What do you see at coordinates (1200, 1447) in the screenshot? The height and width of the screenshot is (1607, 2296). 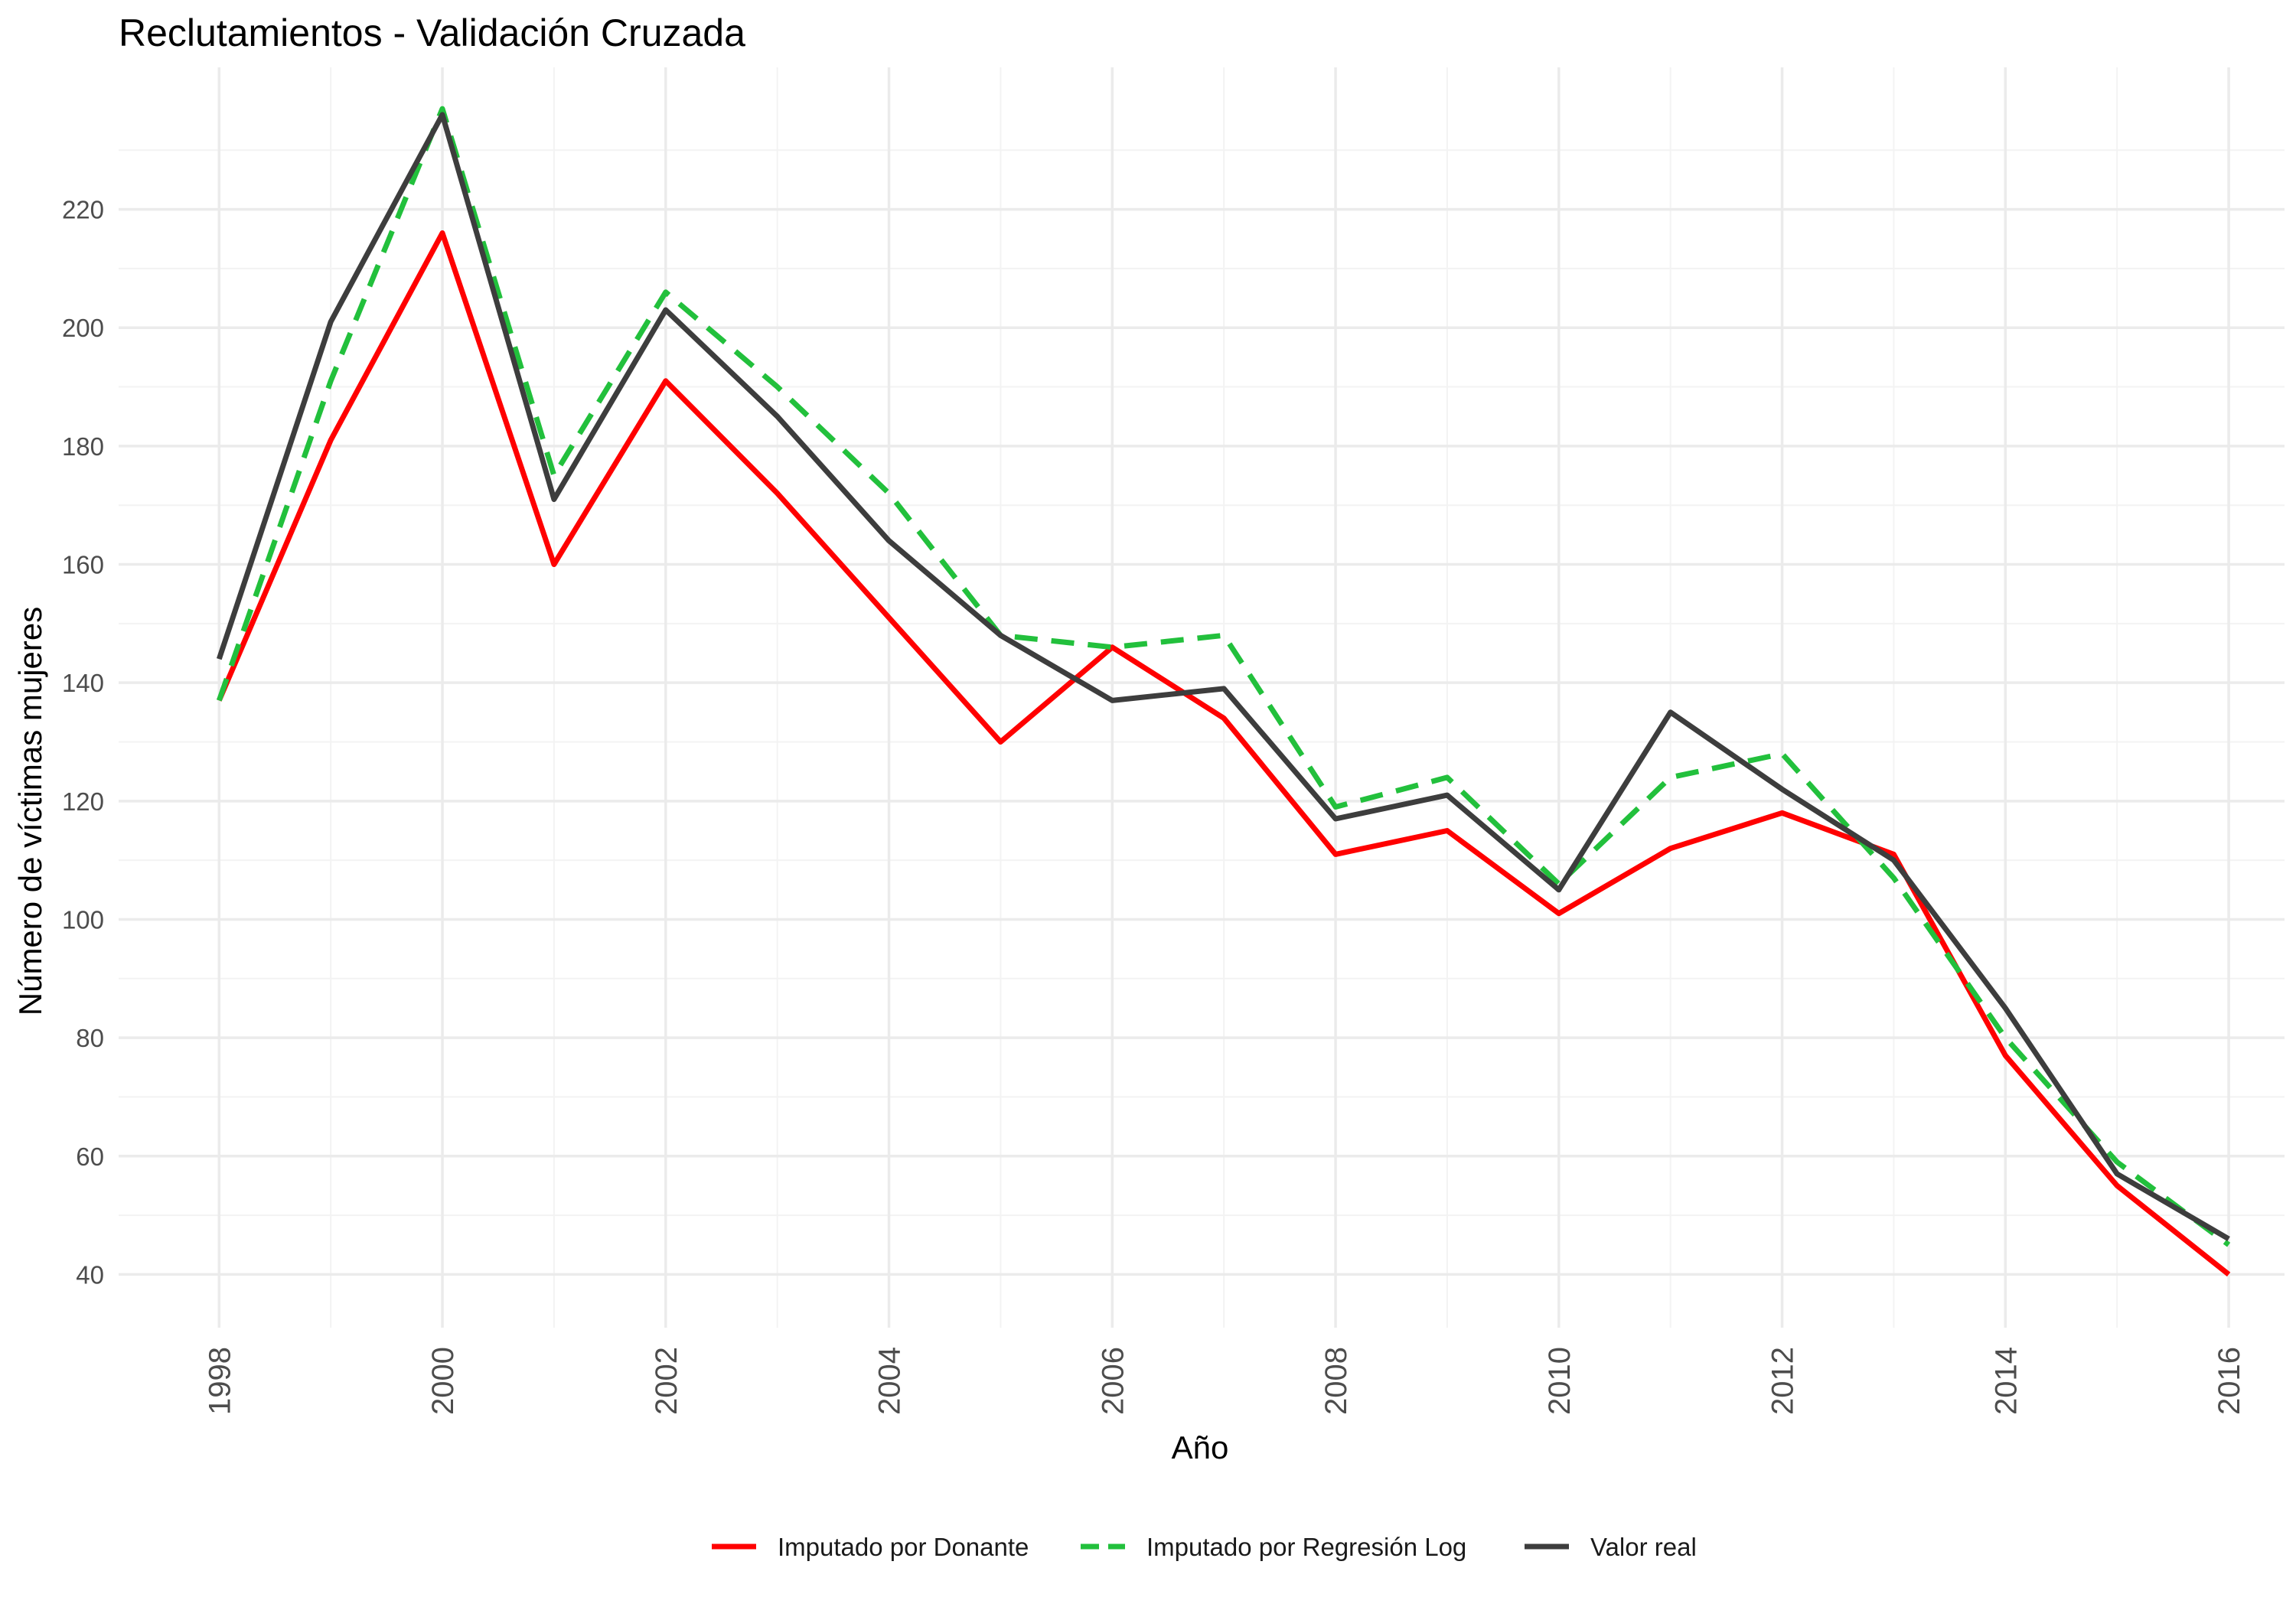 I see `x-axis-title: Año` at bounding box center [1200, 1447].